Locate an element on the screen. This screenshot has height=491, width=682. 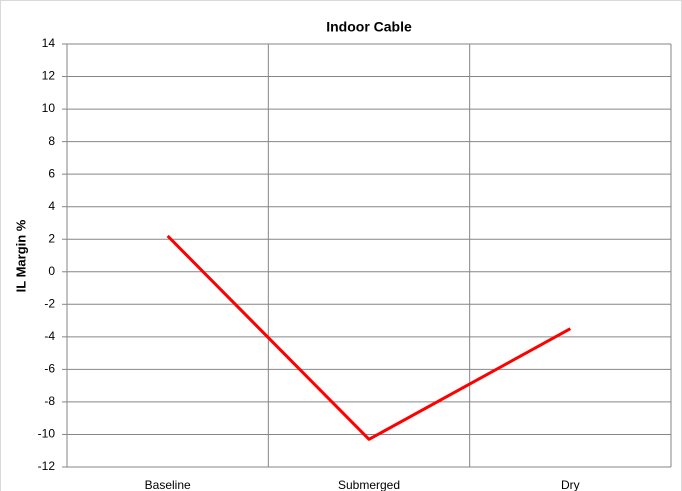
y-tick-label: 4 is located at coordinates (51, 206).